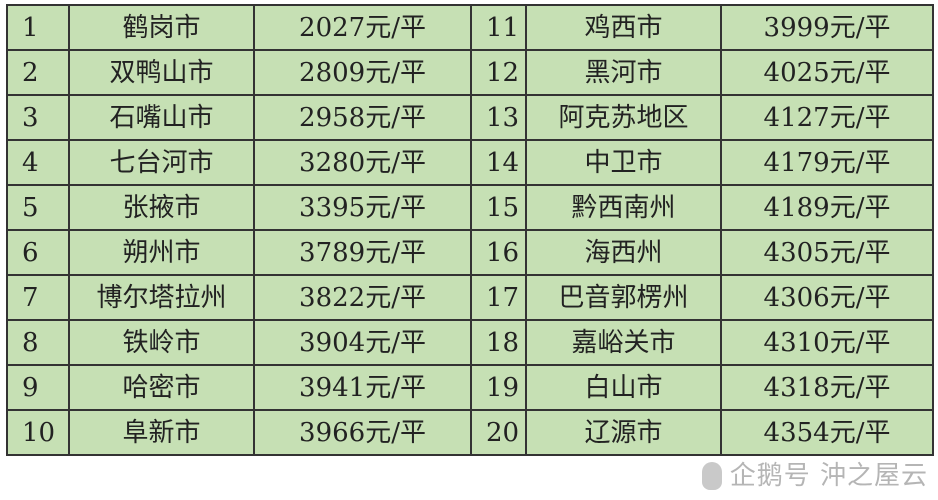 This screenshot has height=500, width=938. Describe the element at coordinates (623, 27) in the screenshot. I see `city-cell: 鸡西市` at that location.